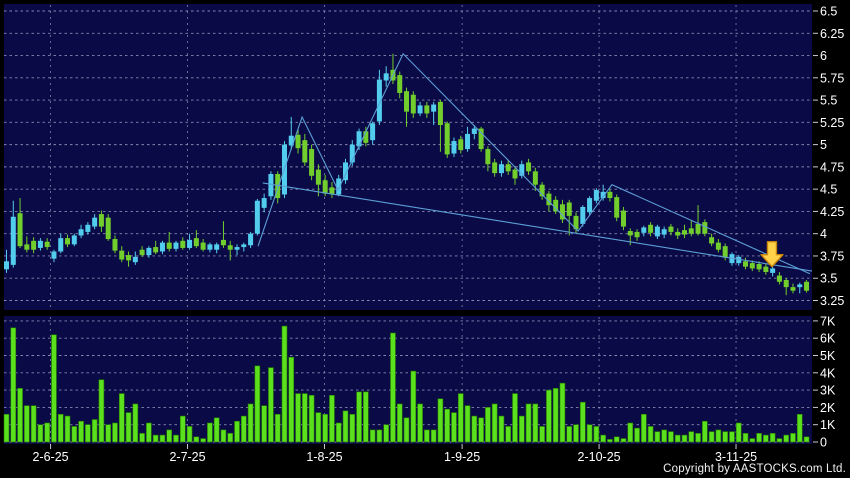 The height and width of the screenshot is (478, 850). Describe the element at coordinates (828, 373) in the screenshot. I see `volume-axis-label: 4K` at that location.